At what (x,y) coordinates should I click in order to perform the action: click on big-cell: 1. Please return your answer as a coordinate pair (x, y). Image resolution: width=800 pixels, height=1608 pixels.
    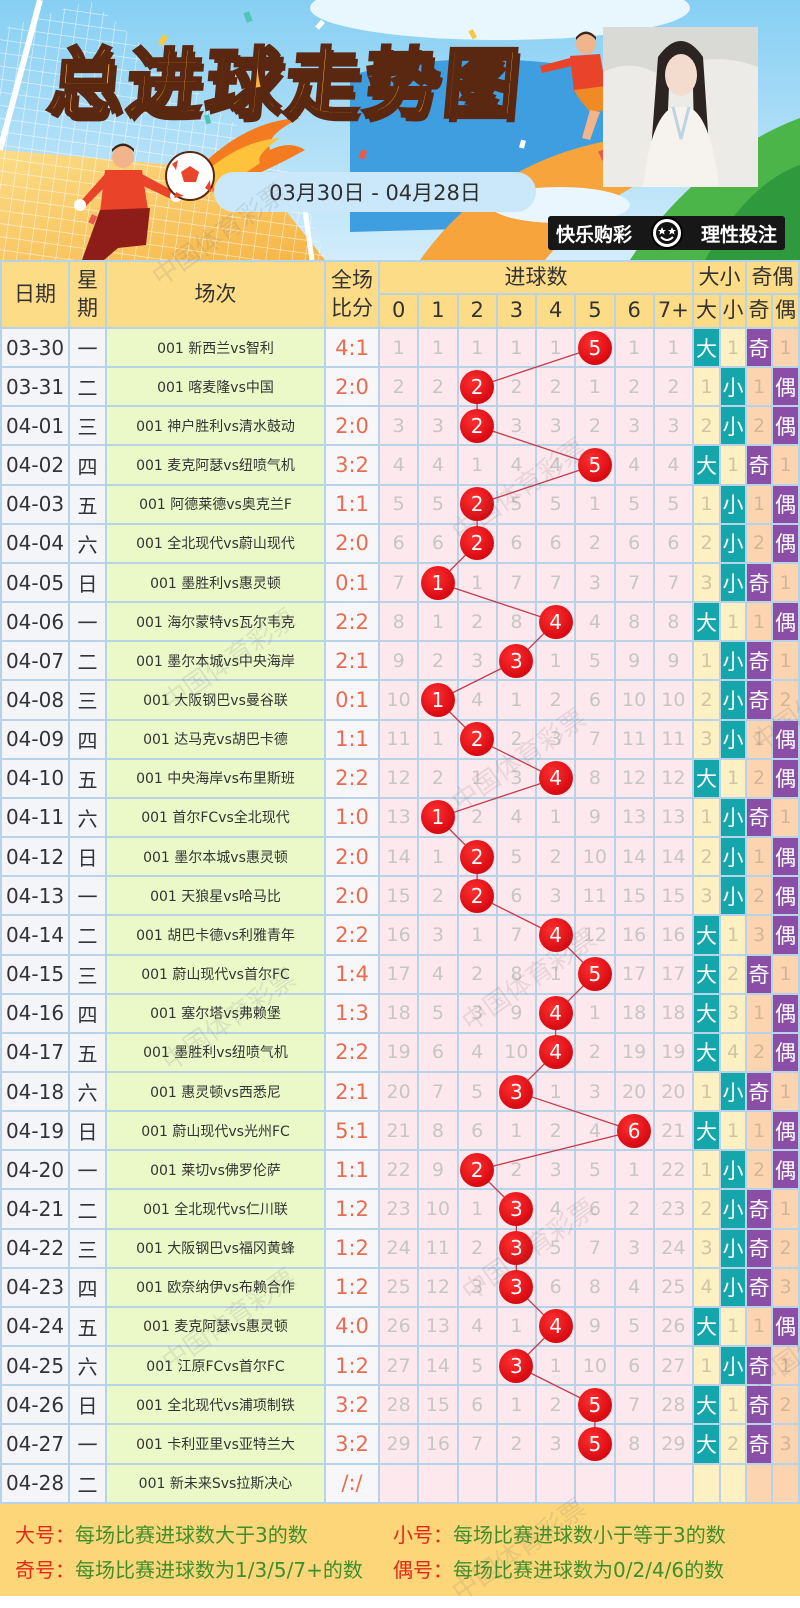
    Looking at the image, I should click on (707, 1092).